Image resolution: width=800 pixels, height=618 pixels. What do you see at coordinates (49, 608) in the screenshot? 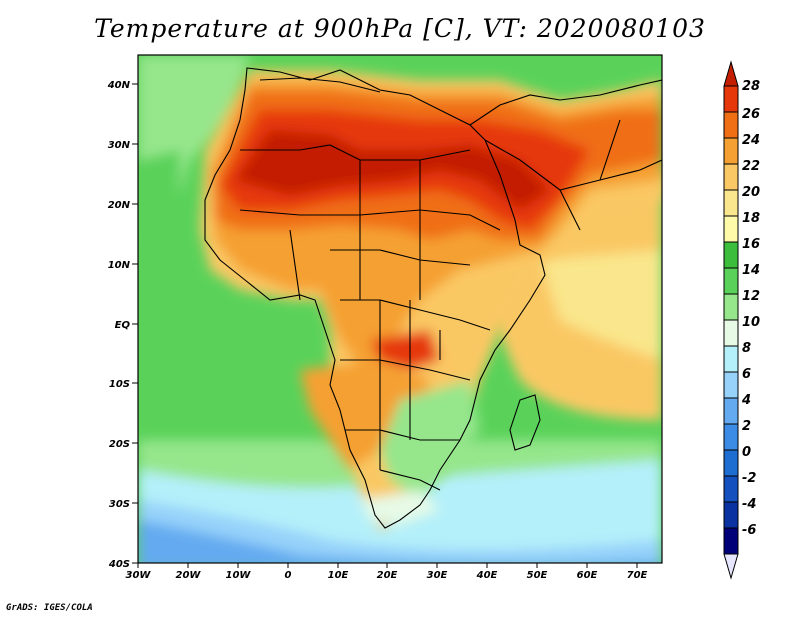
I see `credit-text: GrADS: IGES/COLA` at bounding box center [49, 608].